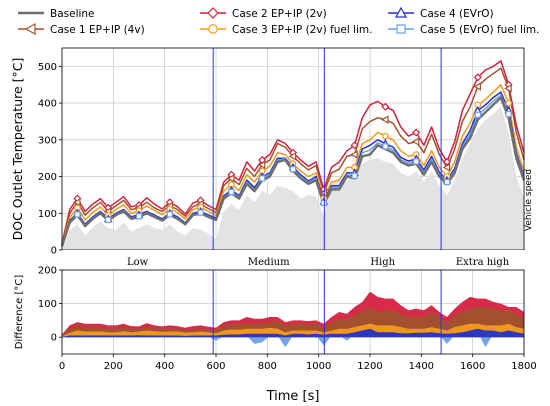 The width and height of the screenshot is (550, 406). I want to click on top-y-axis-label: DOC Outlet Temperature [°C], so click(17, 149).